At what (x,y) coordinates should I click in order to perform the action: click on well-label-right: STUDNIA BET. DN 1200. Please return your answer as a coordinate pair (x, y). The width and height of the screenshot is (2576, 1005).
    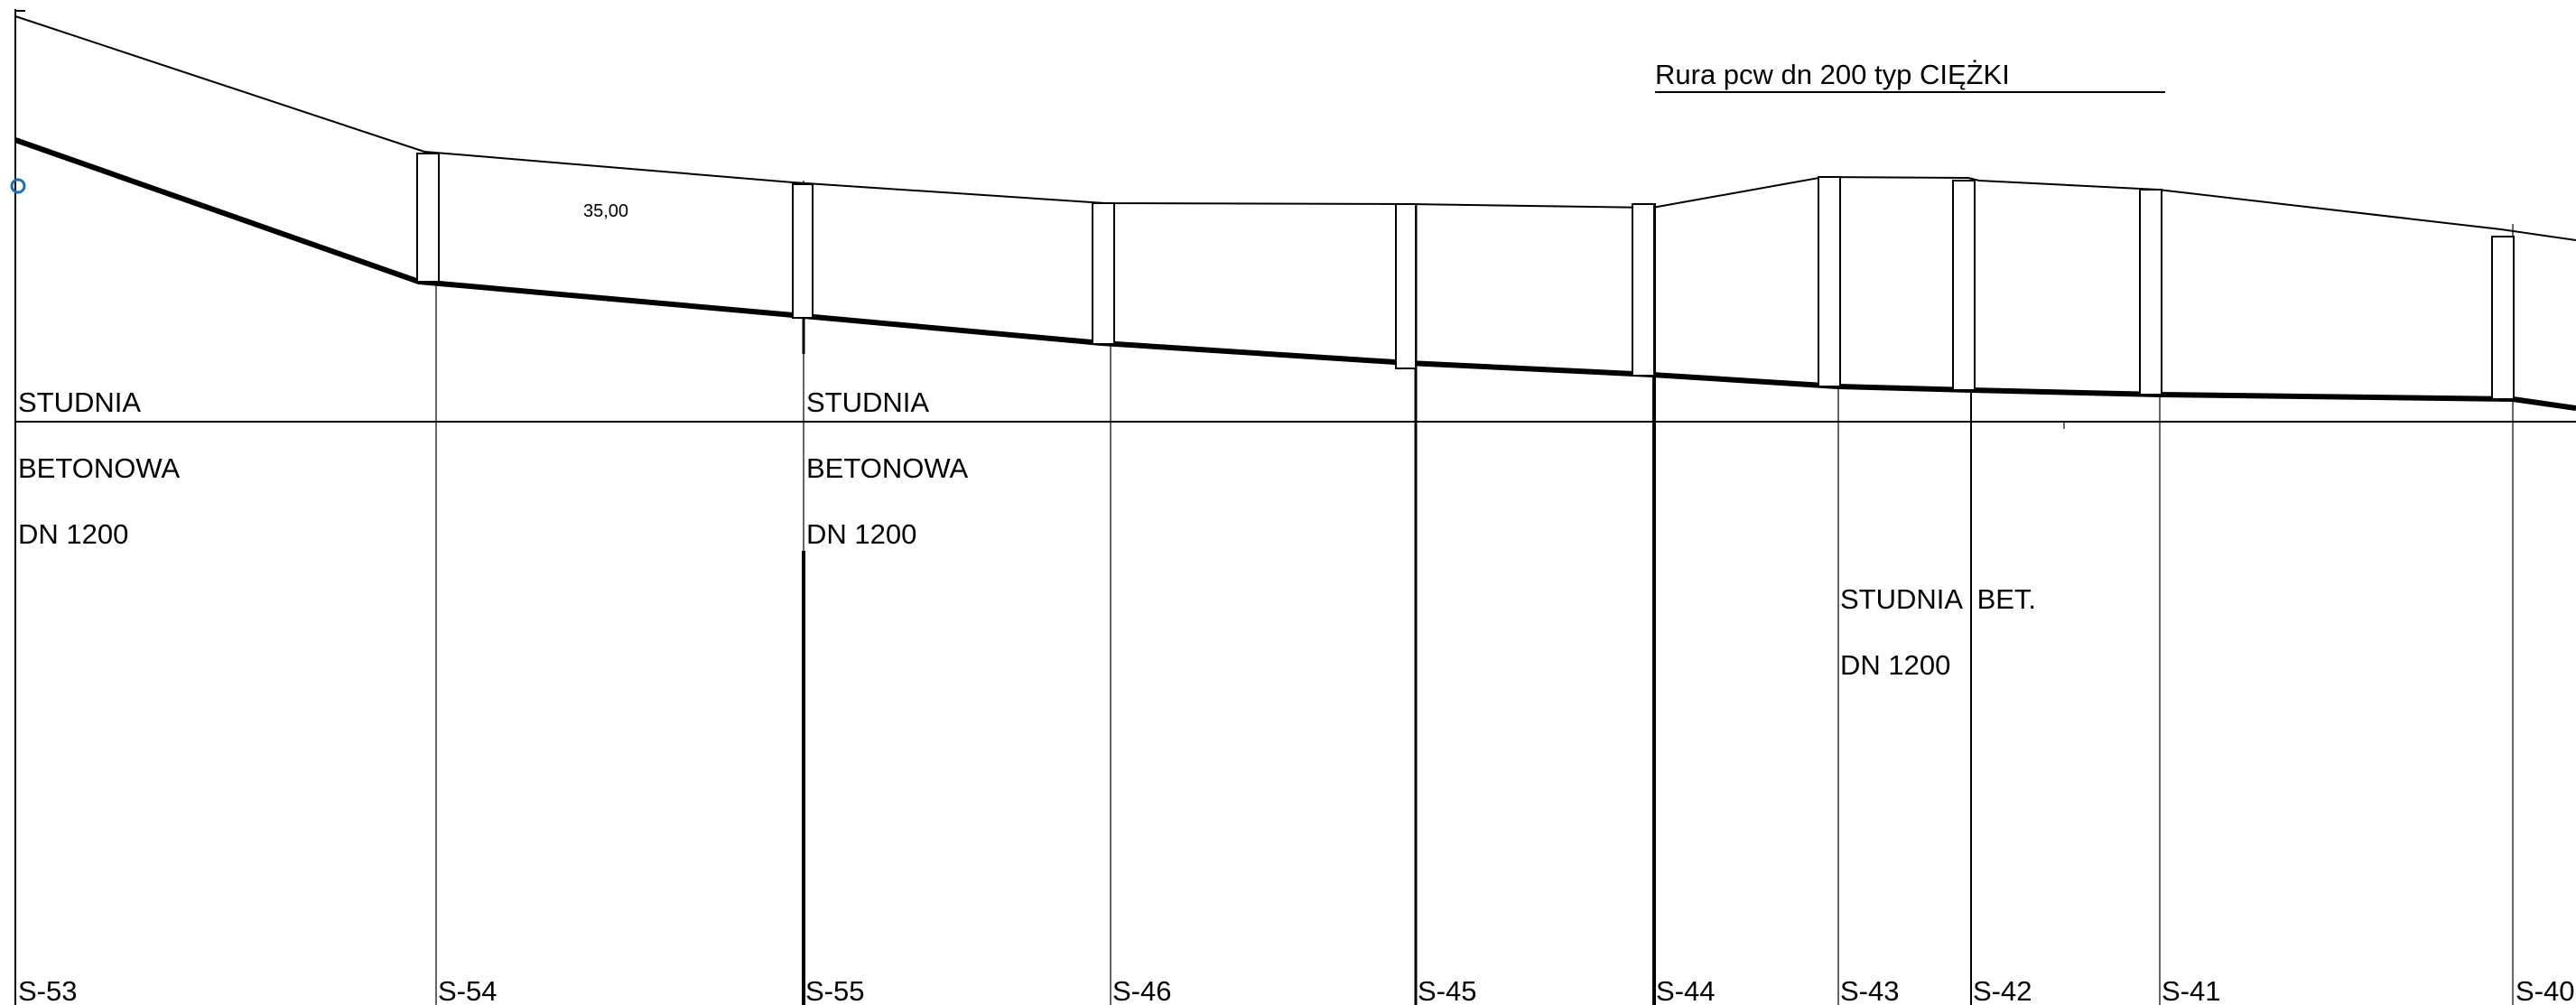
    Looking at the image, I should click on (1938, 632).